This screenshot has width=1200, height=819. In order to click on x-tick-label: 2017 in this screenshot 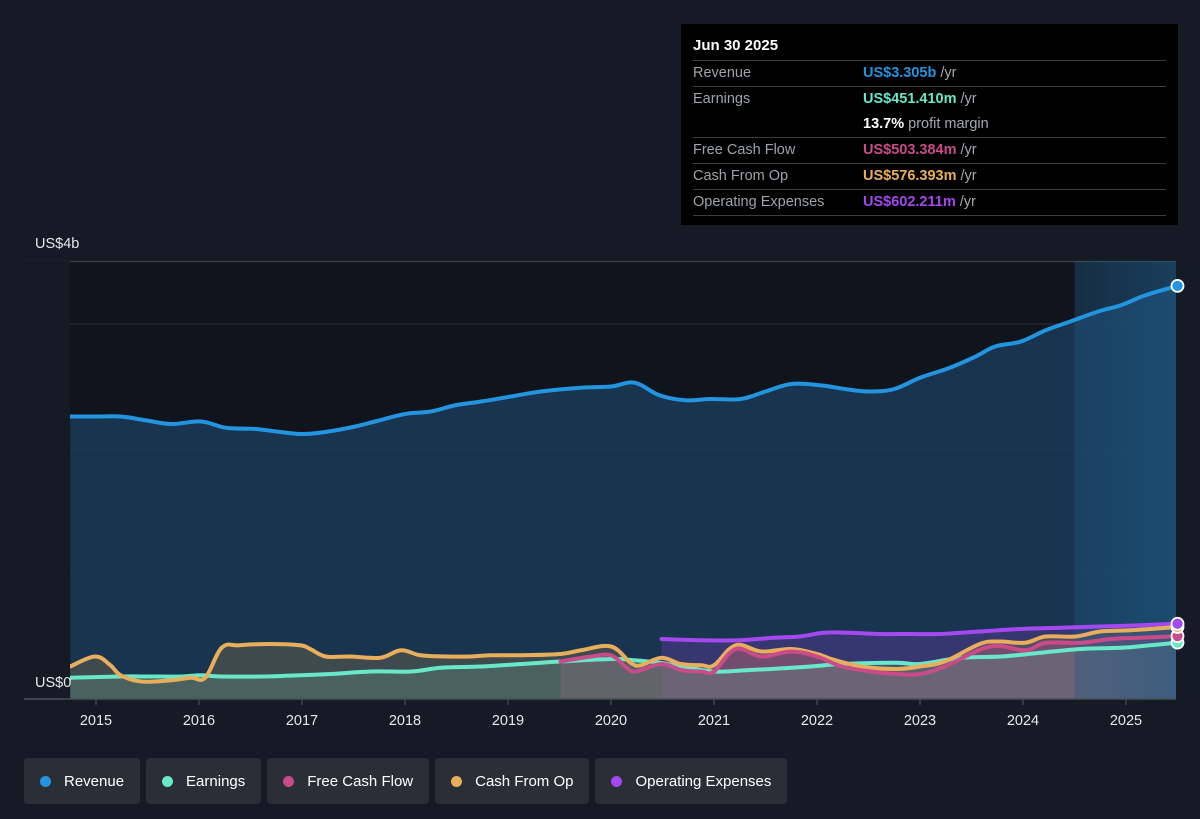, I will do `click(302, 721)`.